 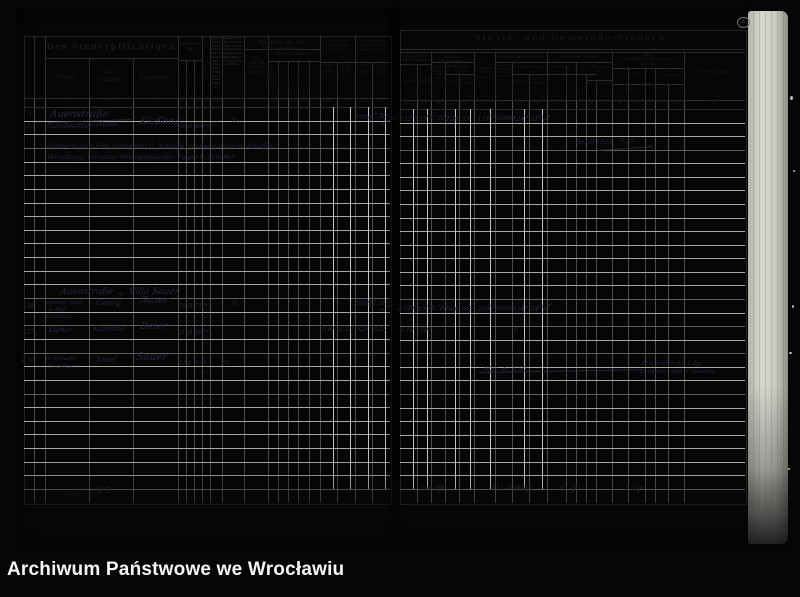 I want to click on printed-label: Betrag., so click(x=581, y=67).